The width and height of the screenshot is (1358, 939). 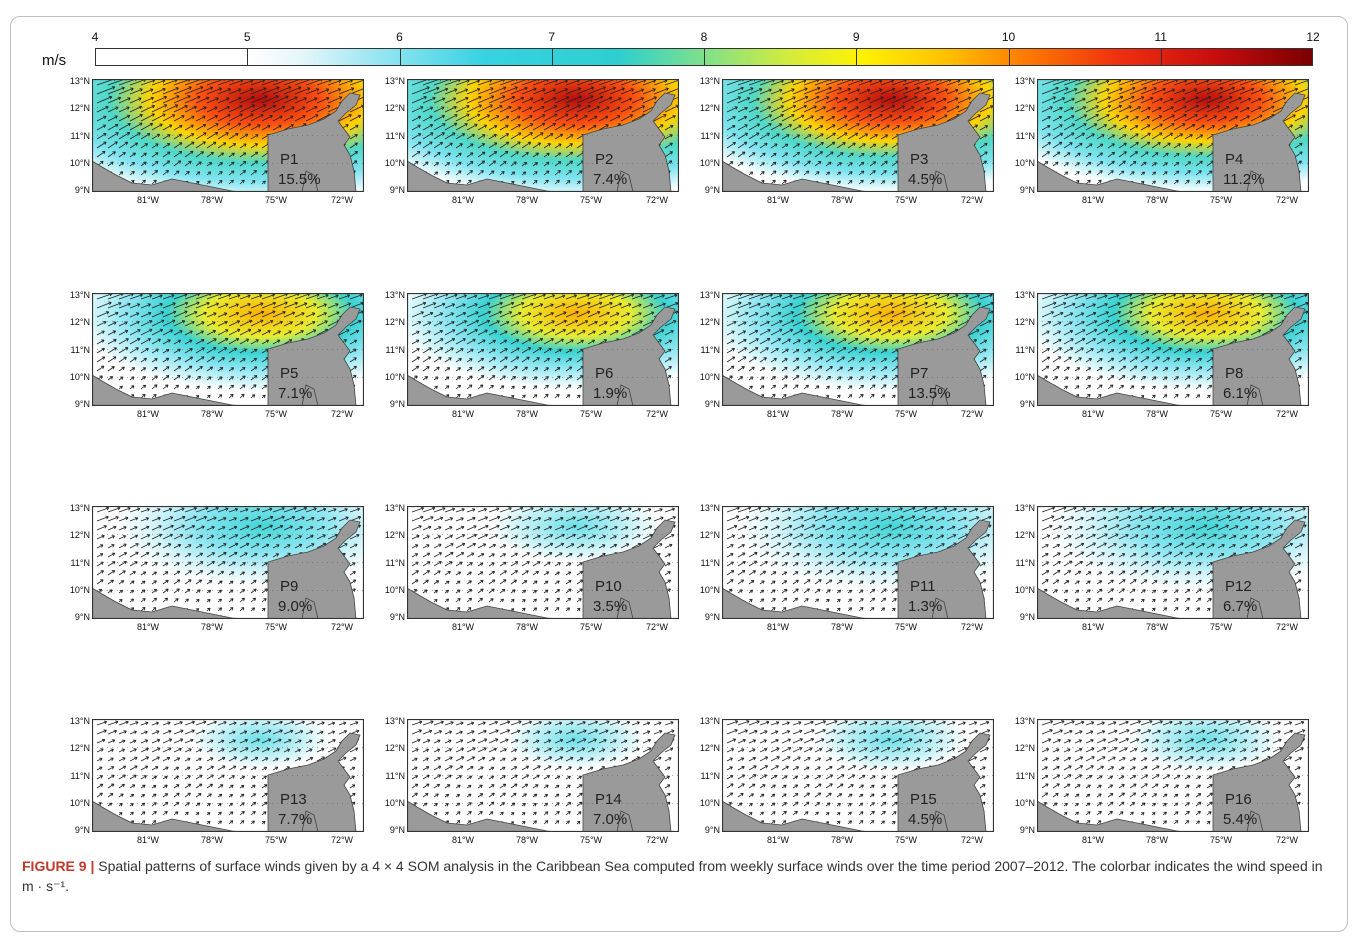 What do you see at coordinates (552, 37) in the screenshot?
I see `colorbar-tick-label: 7` at bounding box center [552, 37].